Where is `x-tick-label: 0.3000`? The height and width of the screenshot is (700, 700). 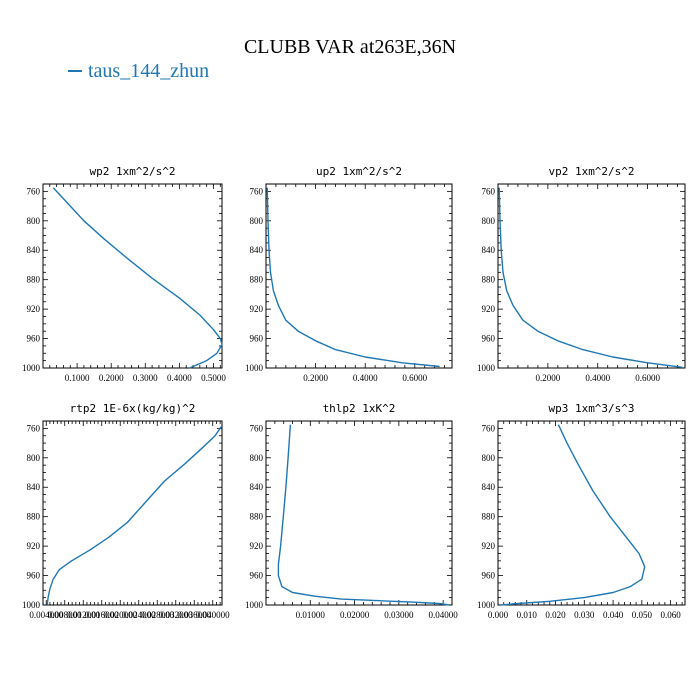 x-tick-label: 0.3000 is located at coordinates (145, 378).